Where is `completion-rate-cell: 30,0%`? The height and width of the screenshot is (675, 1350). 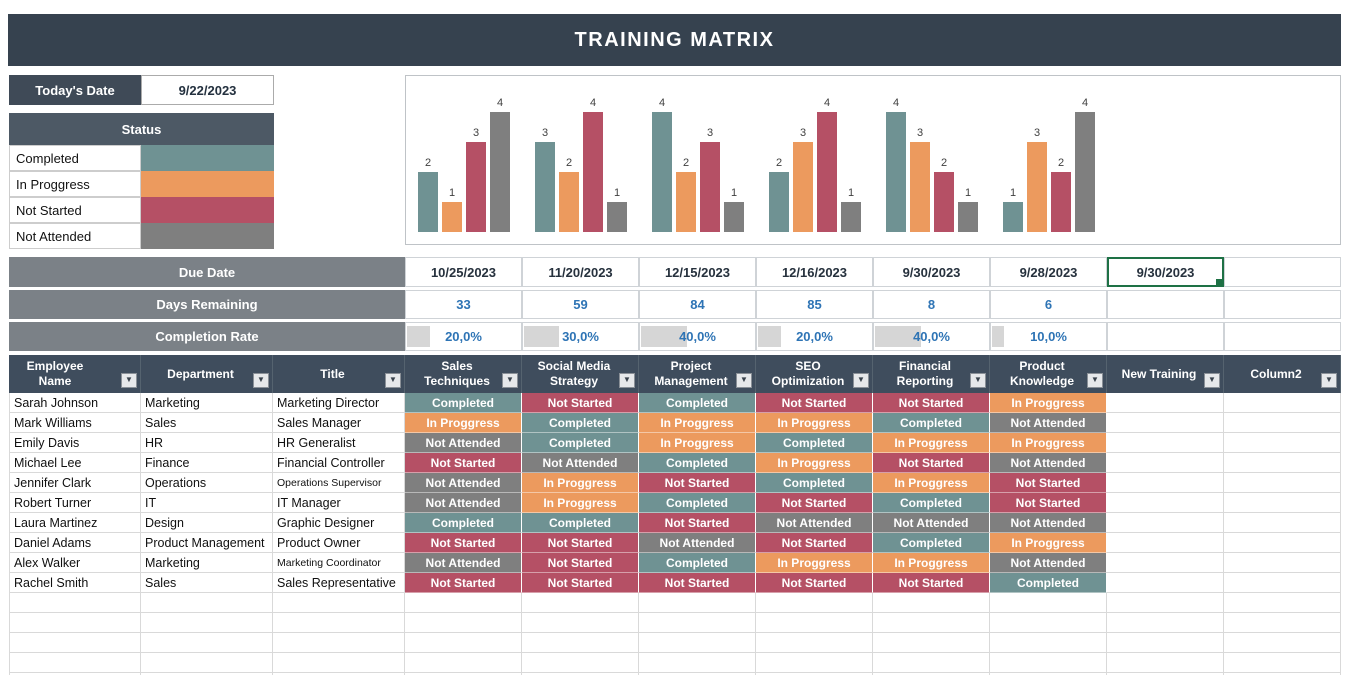 completion-rate-cell: 30,0% is located at coordinates (580, 336).